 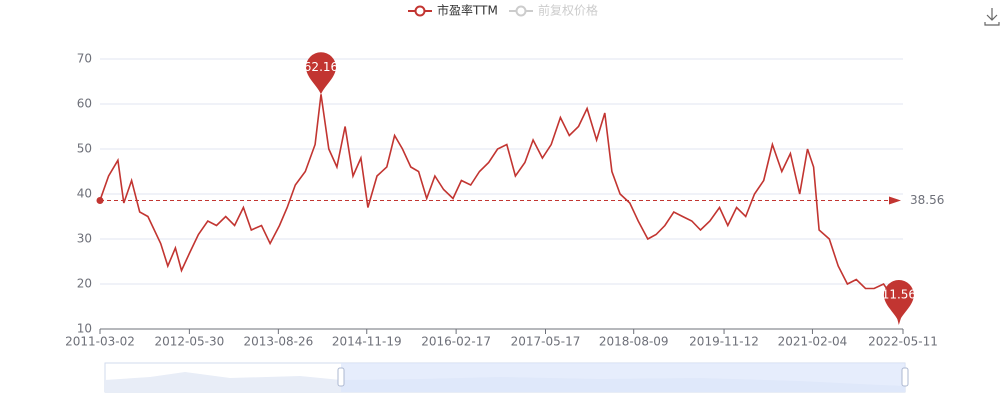 I want to click on download-icon, so click(x=992, y=17).